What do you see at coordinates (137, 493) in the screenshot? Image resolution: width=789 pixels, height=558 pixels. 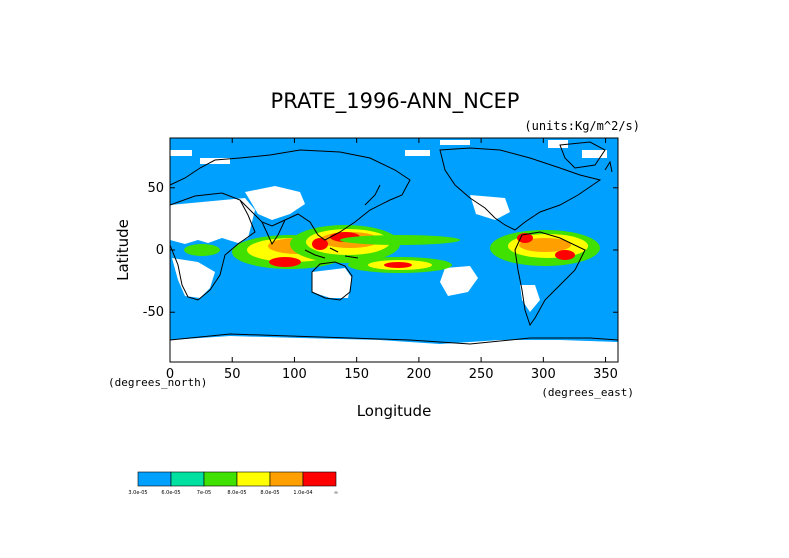 I see `colorbar-label: 3.0e-05` at bounding box center [137, 493].